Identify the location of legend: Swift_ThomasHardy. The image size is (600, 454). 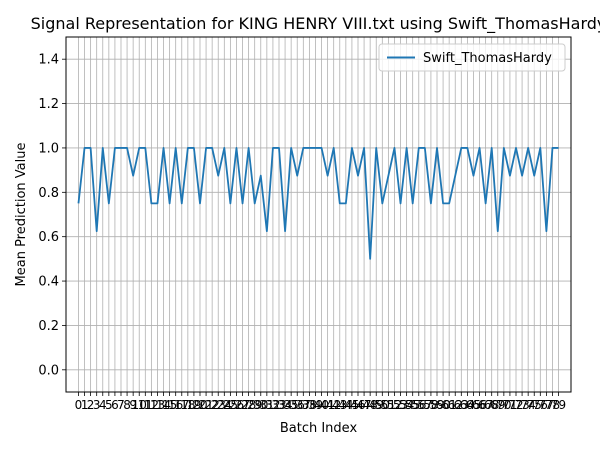
(472, 57).